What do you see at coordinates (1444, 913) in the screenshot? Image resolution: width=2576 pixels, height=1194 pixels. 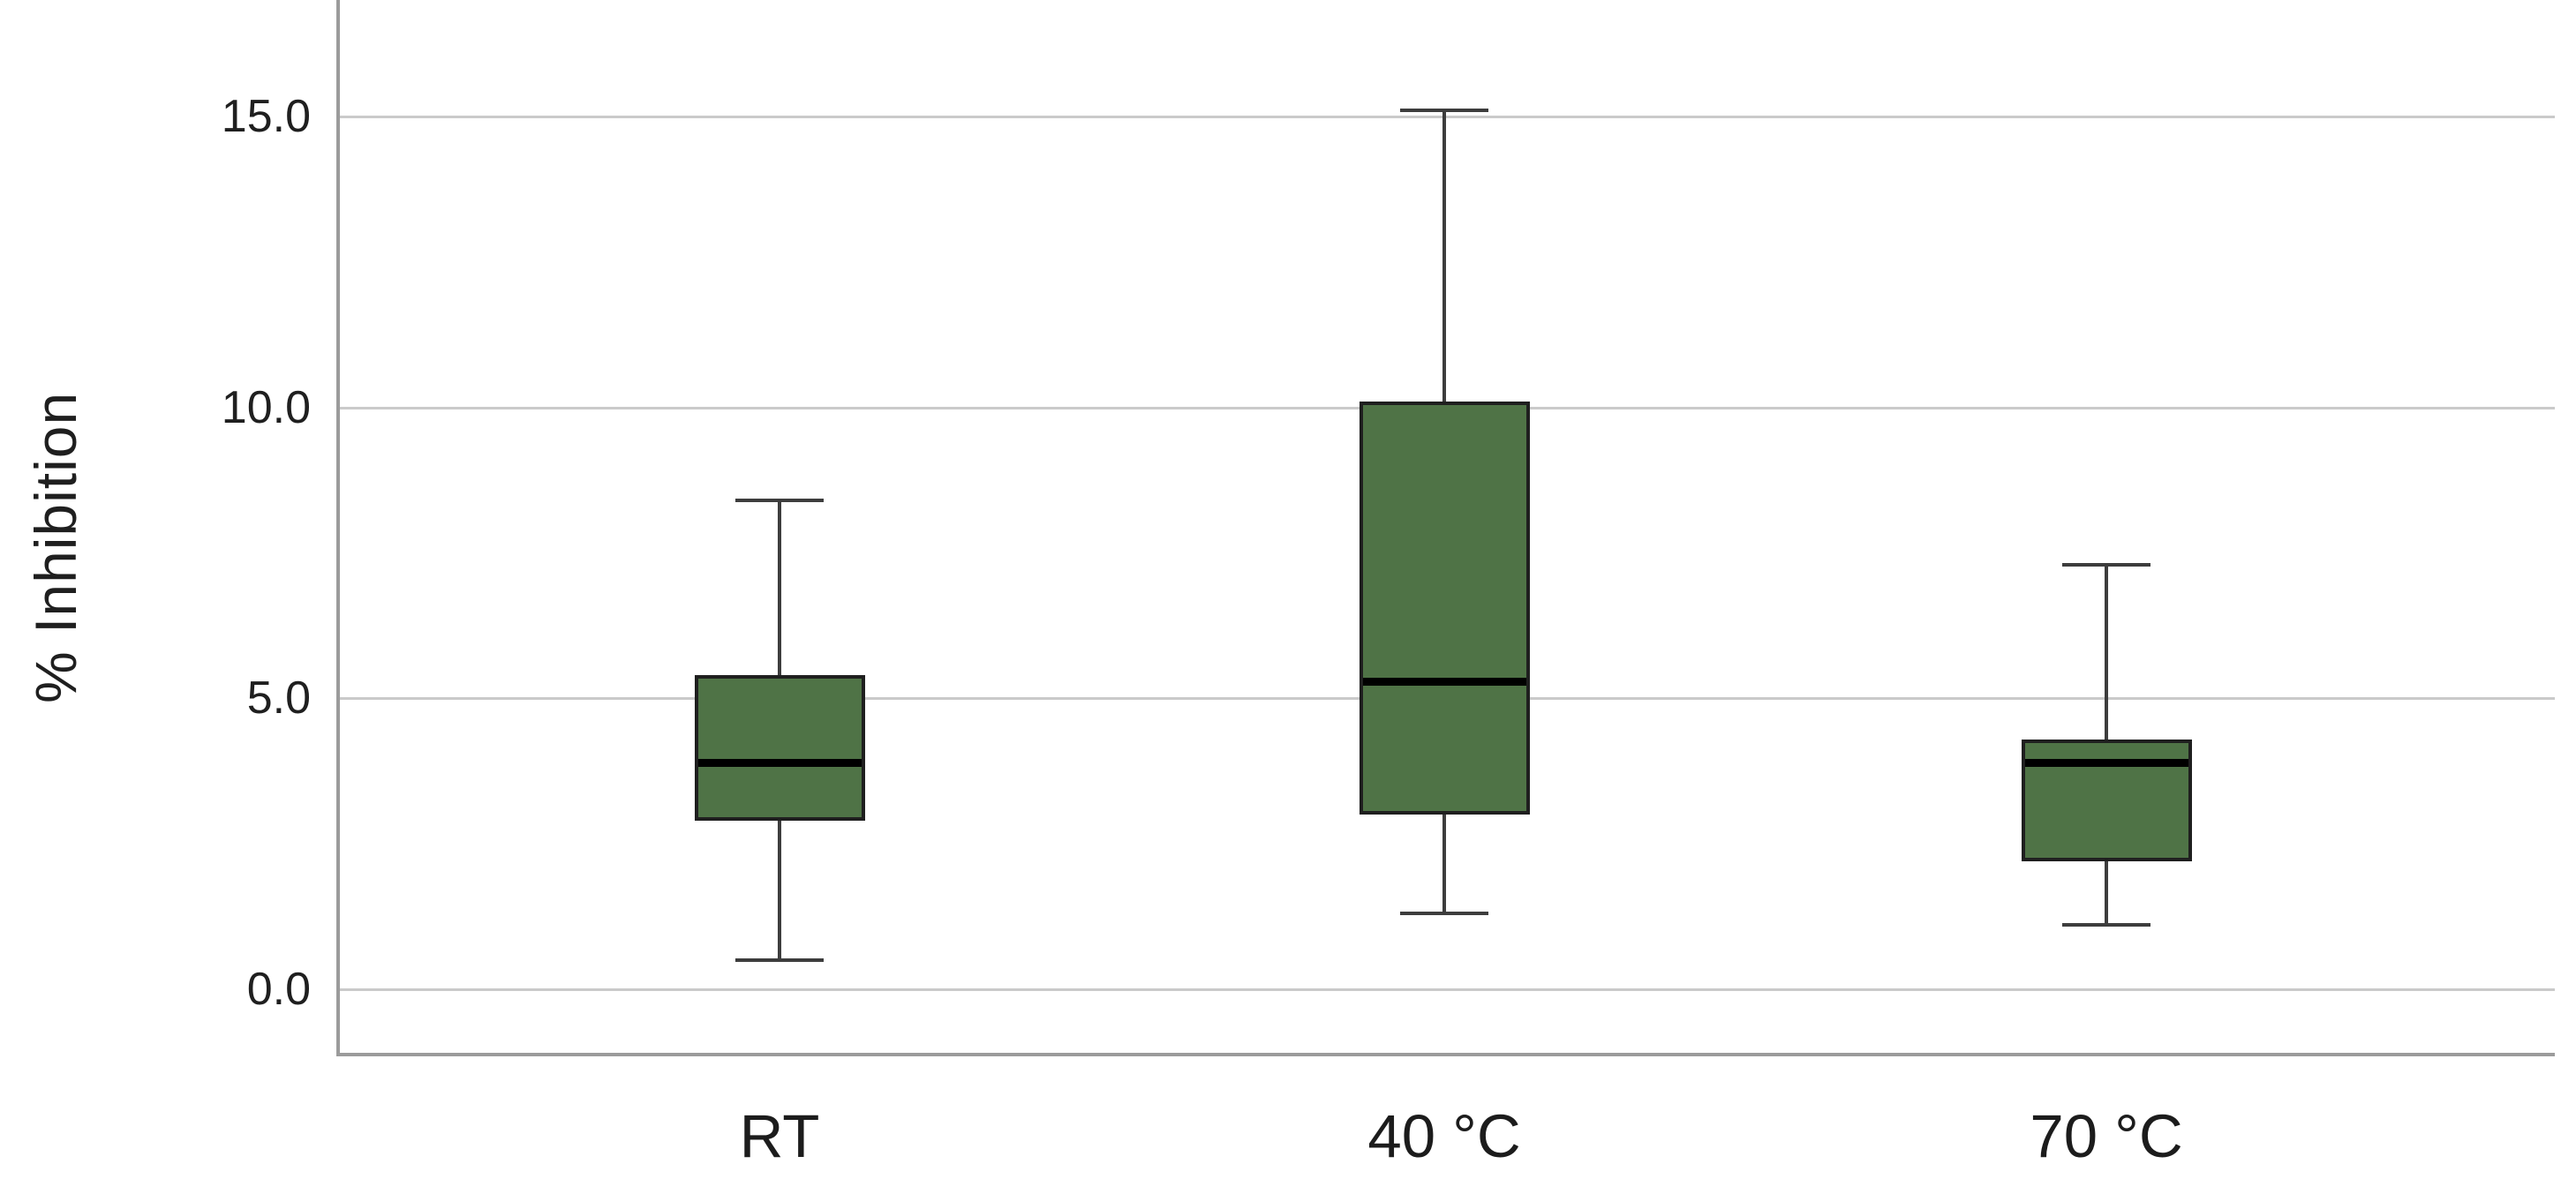 I see `lower-whisker-cap-40 °C` at bounding box center [1444, 913].